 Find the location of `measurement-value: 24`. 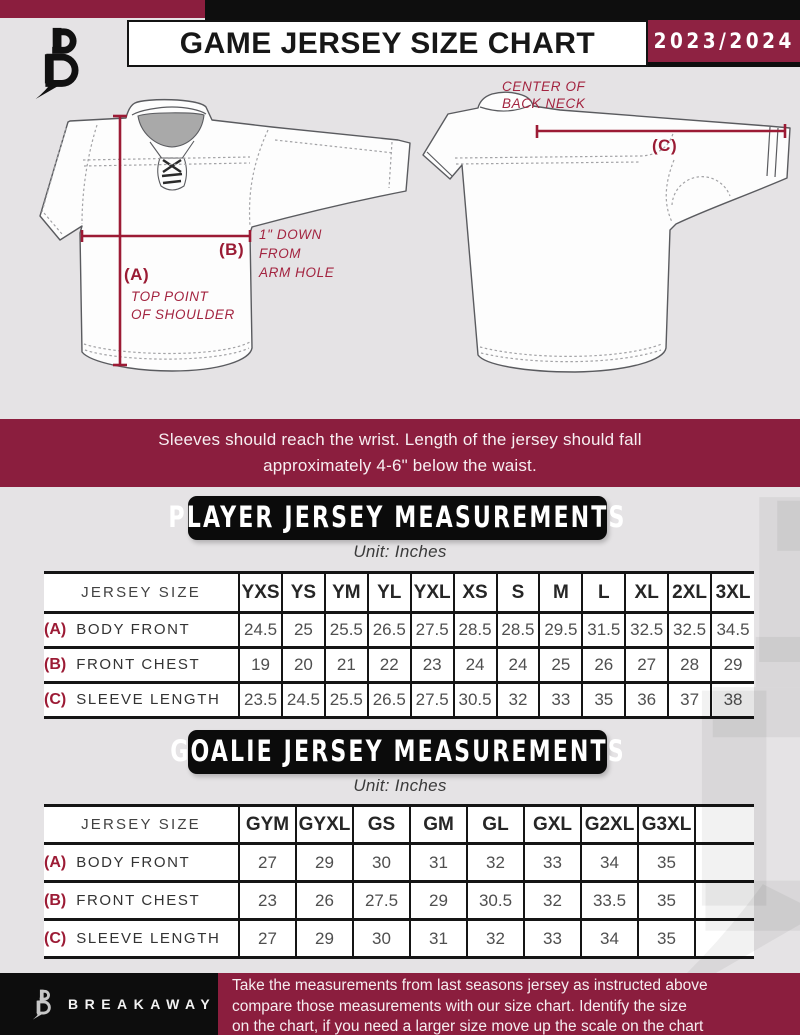

measurement-value: 24 is located at coordinates (474, 664).